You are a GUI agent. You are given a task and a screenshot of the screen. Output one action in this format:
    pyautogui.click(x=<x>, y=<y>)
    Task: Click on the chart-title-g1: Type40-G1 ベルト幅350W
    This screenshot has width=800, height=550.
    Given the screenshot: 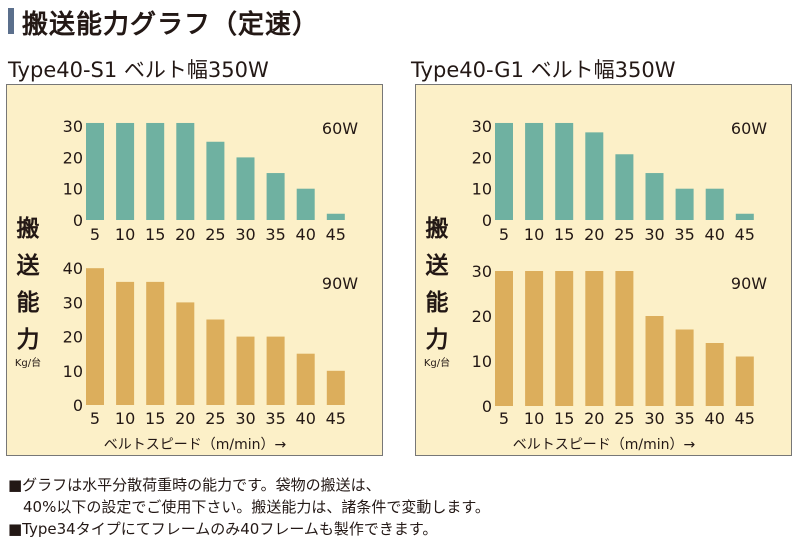 What is the action you would take?
    pyautogui.click(x=543, y=70)
    